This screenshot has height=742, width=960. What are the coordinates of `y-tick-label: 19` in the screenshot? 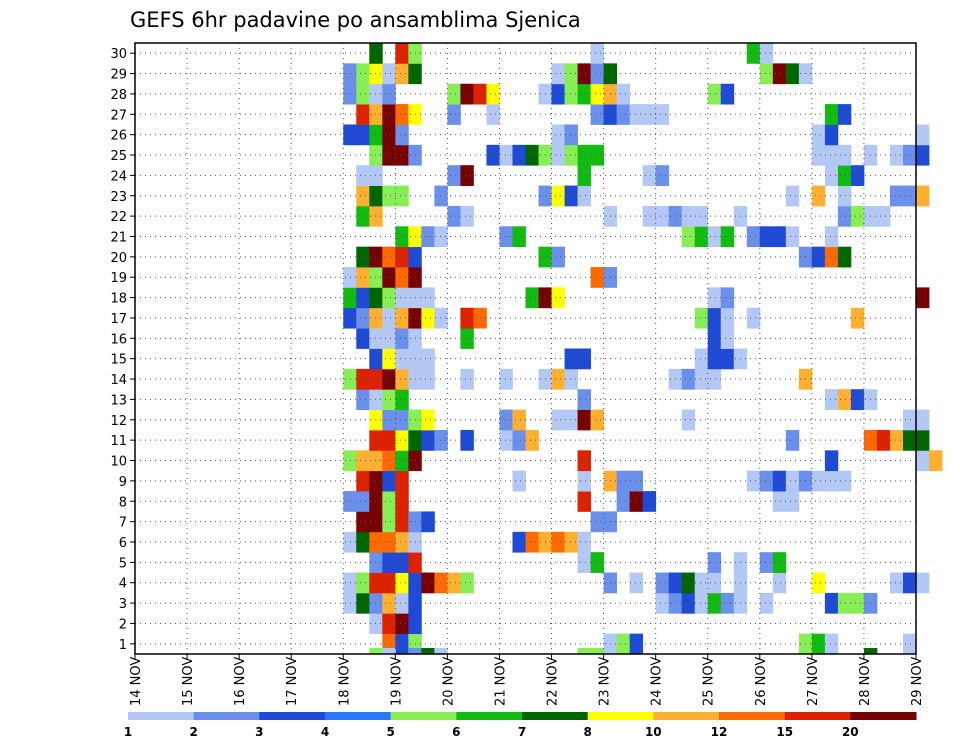 It's located at (118, 278).